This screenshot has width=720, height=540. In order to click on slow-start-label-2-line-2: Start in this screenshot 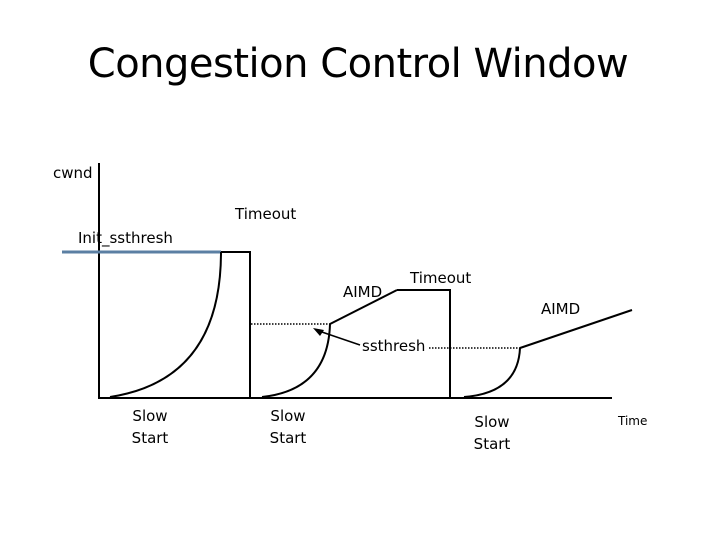, I will do `click(288, 438)`.